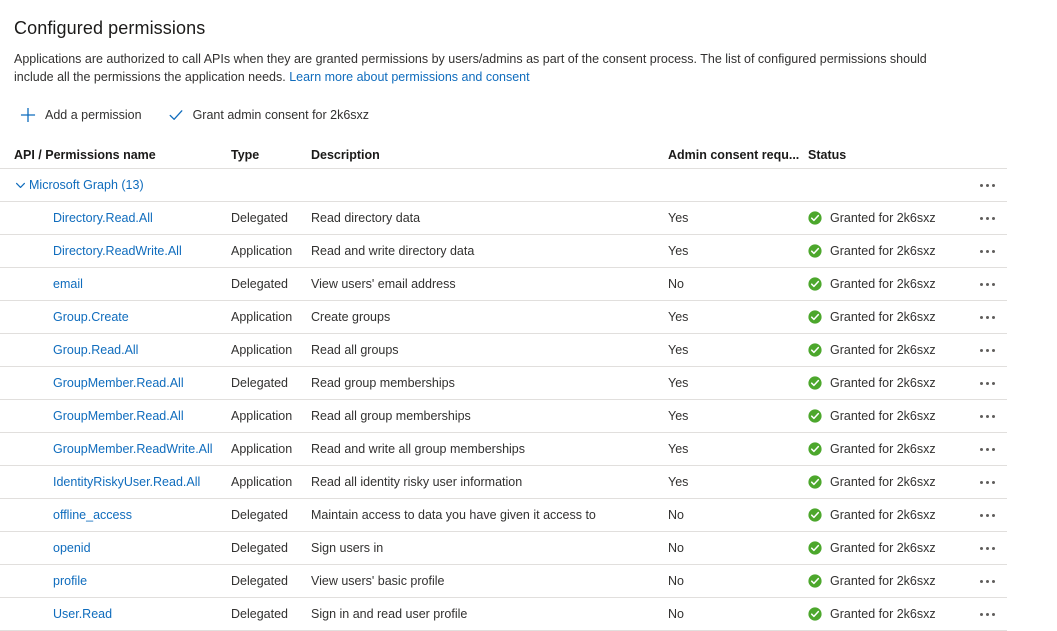 The width and height of the screenshot is (1057, 631). What do you see at coordinates (383, 284) in the screenshot?
I see `permission-description-cell: View users' email address` at bounding box center [383, 284].